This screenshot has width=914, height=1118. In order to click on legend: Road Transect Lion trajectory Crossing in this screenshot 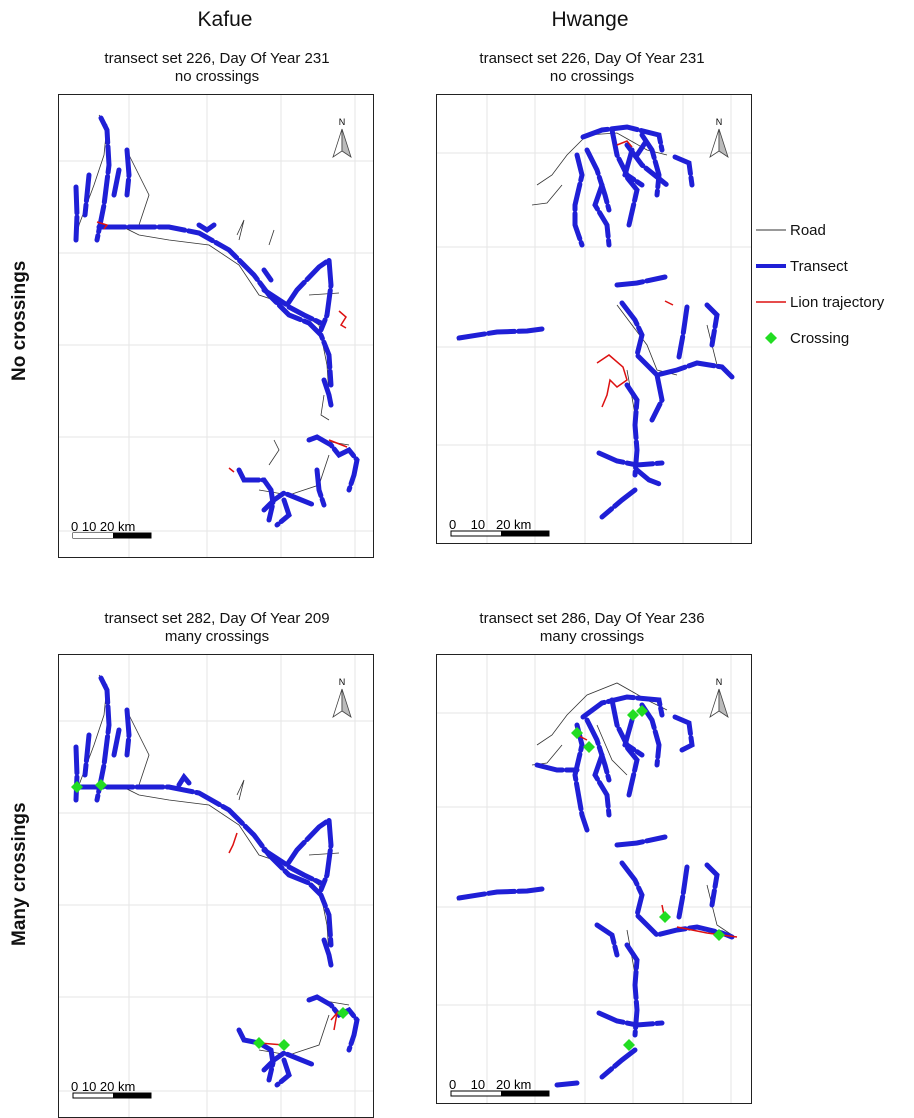, I will do `click(835, 284)`.